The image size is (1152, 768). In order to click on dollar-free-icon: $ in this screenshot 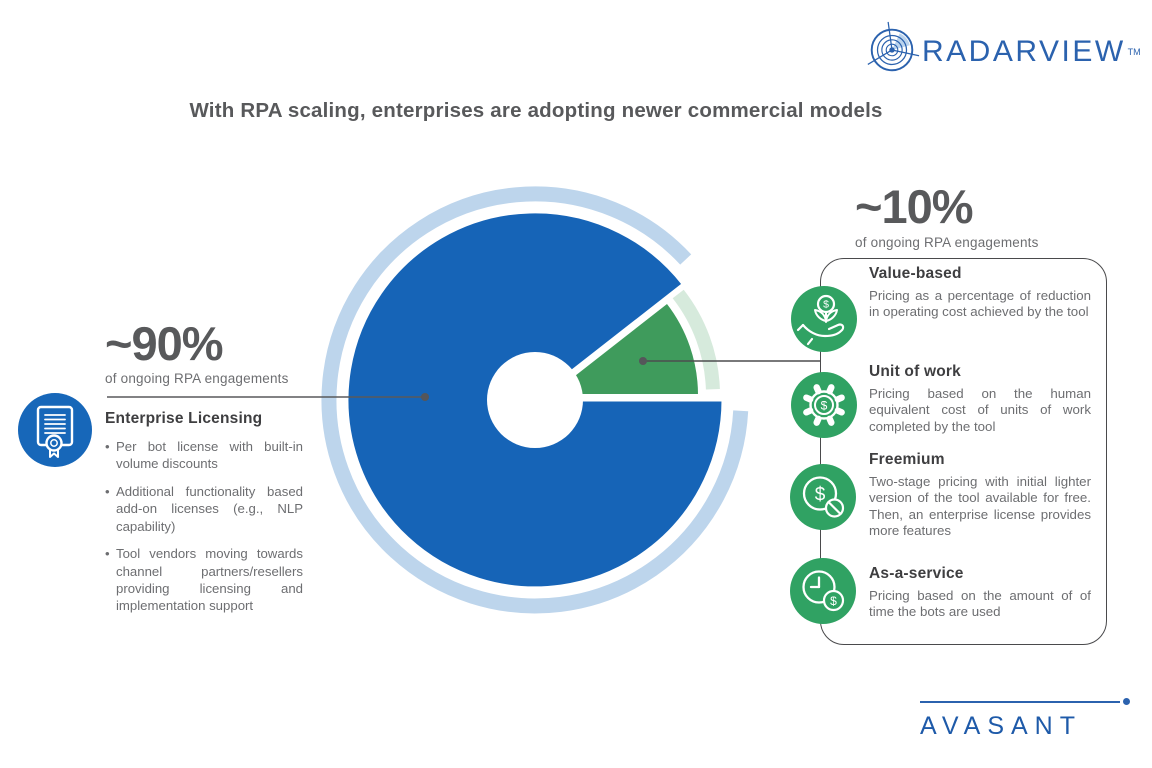, I will do `click(823, 497)`.